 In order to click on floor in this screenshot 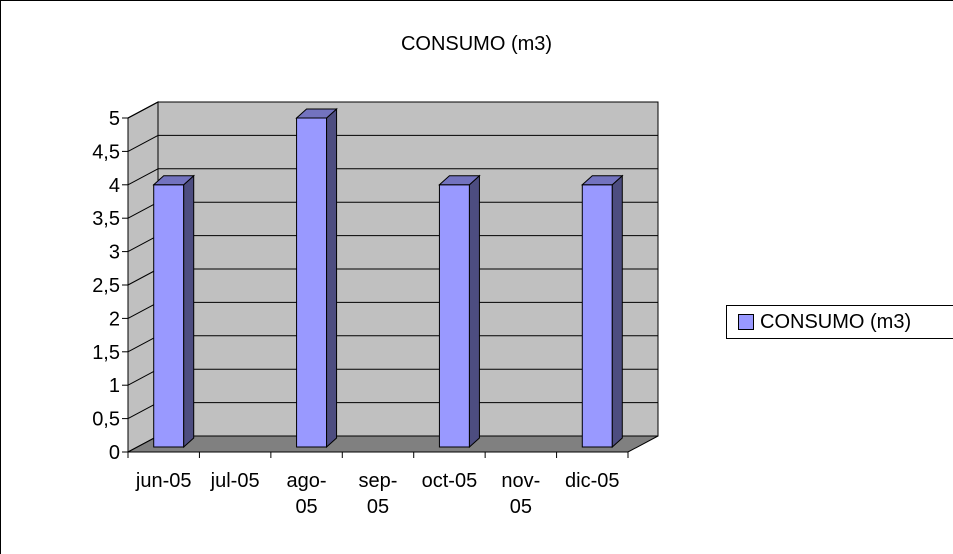, I will do `click(393, 444)`.